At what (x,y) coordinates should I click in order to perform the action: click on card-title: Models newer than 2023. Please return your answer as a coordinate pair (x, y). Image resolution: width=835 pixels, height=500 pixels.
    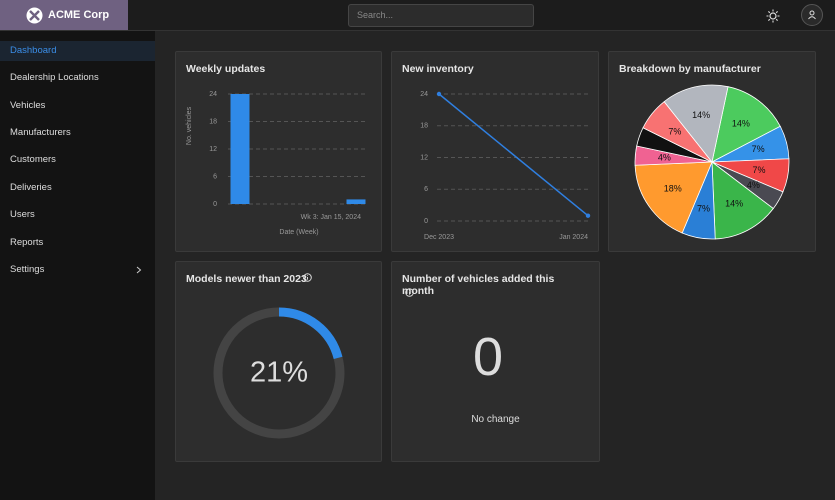
    Looking at the image, I should click on (246, 279).